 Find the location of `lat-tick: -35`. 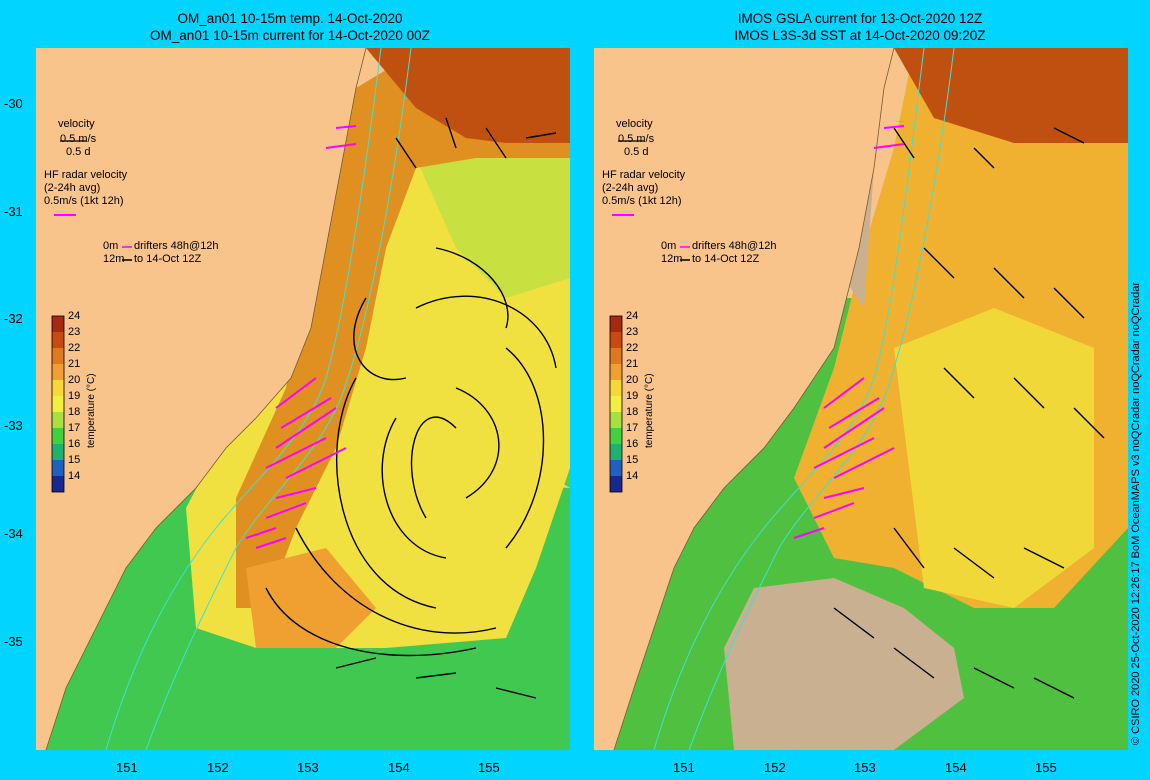

lat-tick: -35 is located at coordinates (13, 641).